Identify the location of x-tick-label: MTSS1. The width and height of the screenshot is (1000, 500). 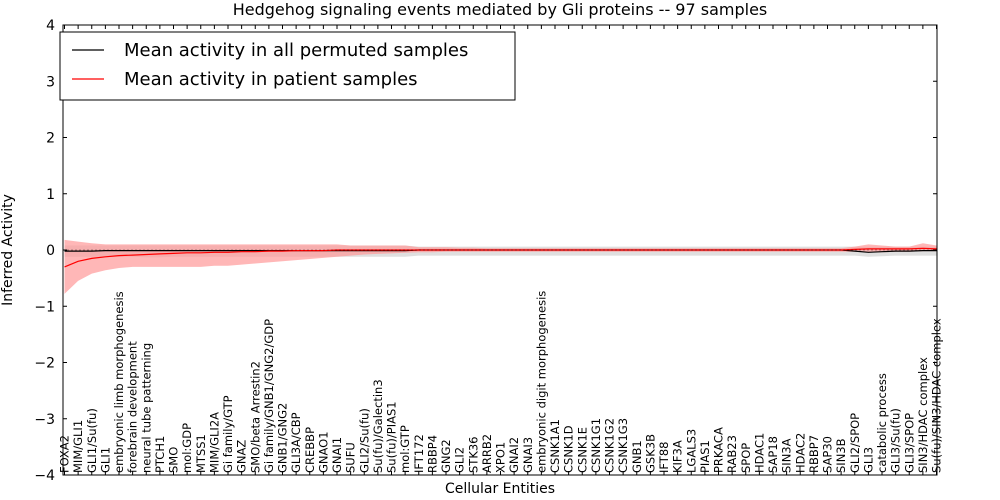
(201, 453).